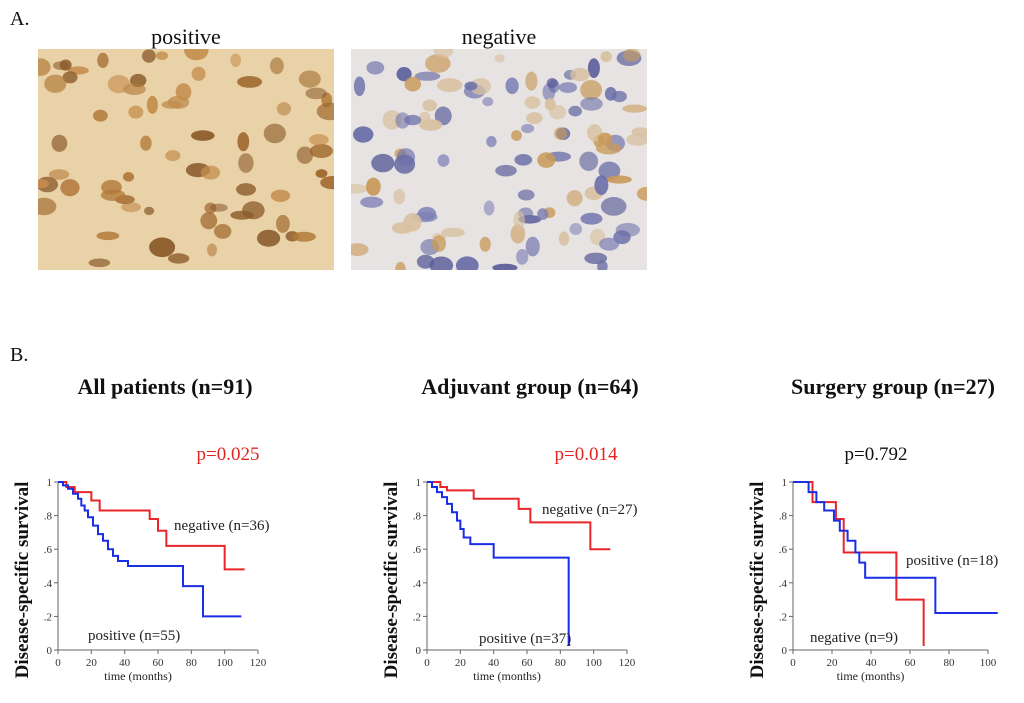  I want to click on y-tick-label: .8, so click(783, 517).